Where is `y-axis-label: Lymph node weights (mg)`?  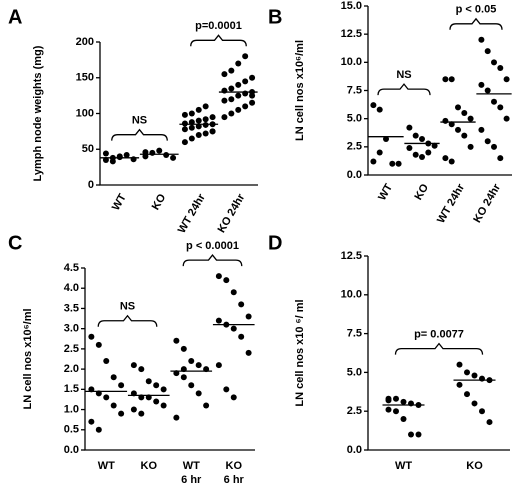 y-axis-label: Lymph node weights (mg) is located at coordinates (38, 113).